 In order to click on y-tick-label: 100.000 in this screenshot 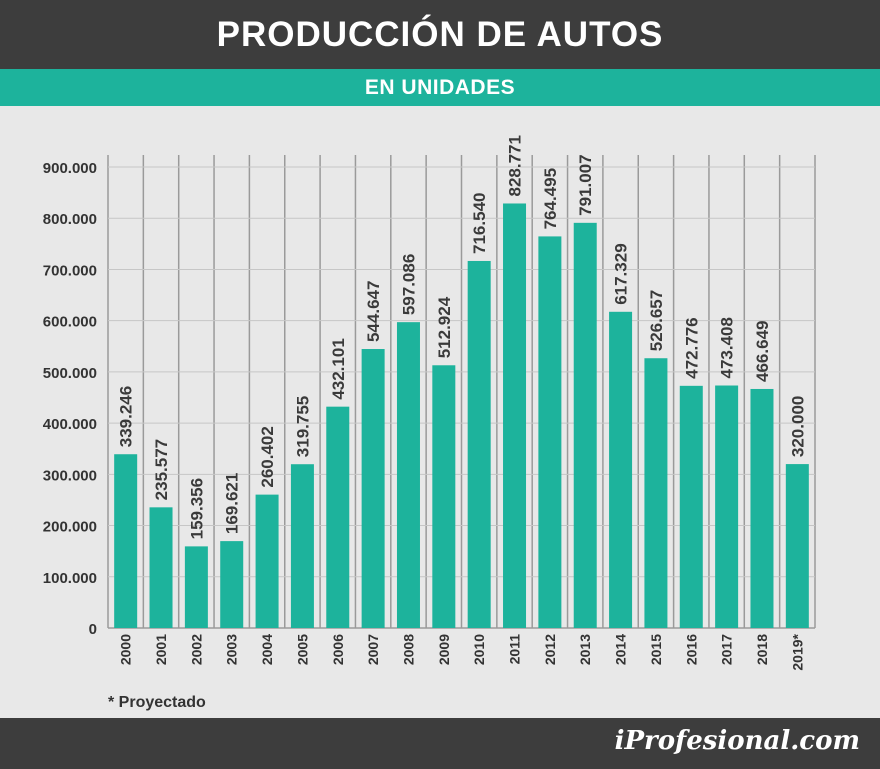, I will do `click(70, 578)`.